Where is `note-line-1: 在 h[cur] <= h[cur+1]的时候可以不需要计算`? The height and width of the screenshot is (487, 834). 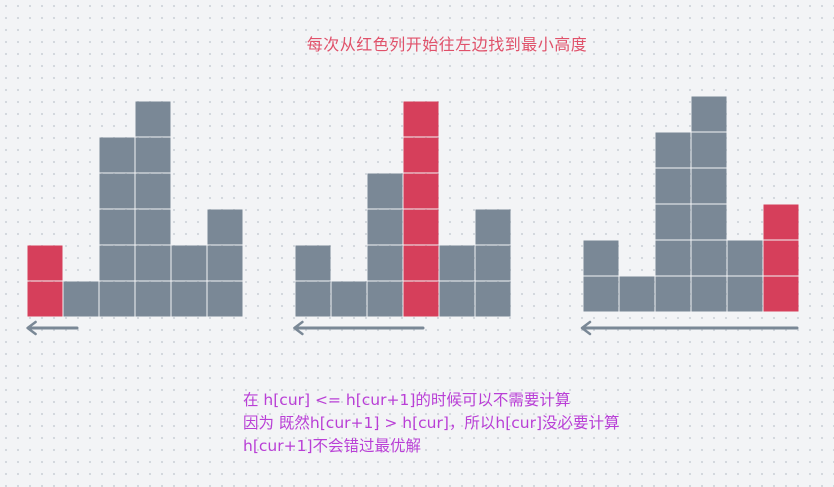 note-line-1: 在 h[cur] <= h[cur+1]的时候可以不需要计算 is located at coordinates (407, 400).